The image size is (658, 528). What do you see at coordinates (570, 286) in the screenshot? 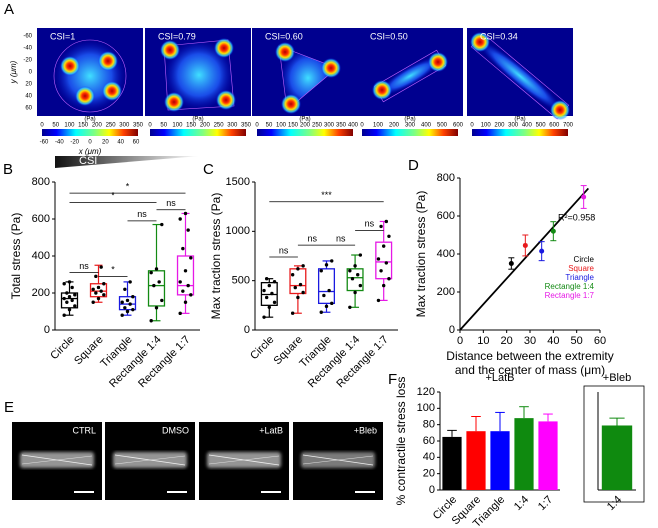
I see `legend-entry: Rectangle 1:4` at bounding box center [570, 286].